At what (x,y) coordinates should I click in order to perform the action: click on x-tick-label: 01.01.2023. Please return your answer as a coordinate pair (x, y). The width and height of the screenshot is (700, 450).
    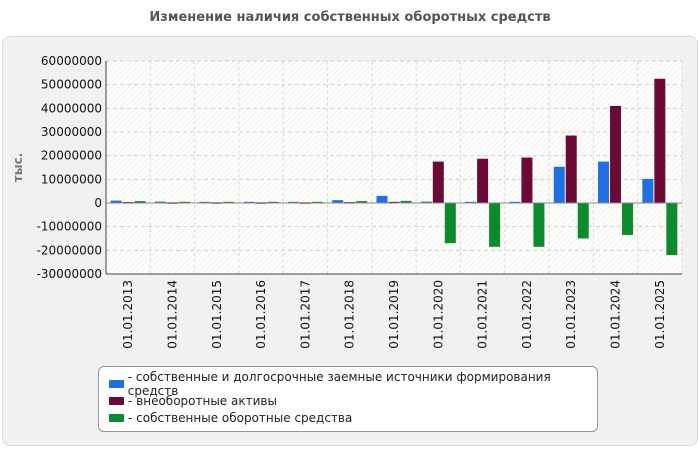
    Looking at the image, I should click on (571, 314).